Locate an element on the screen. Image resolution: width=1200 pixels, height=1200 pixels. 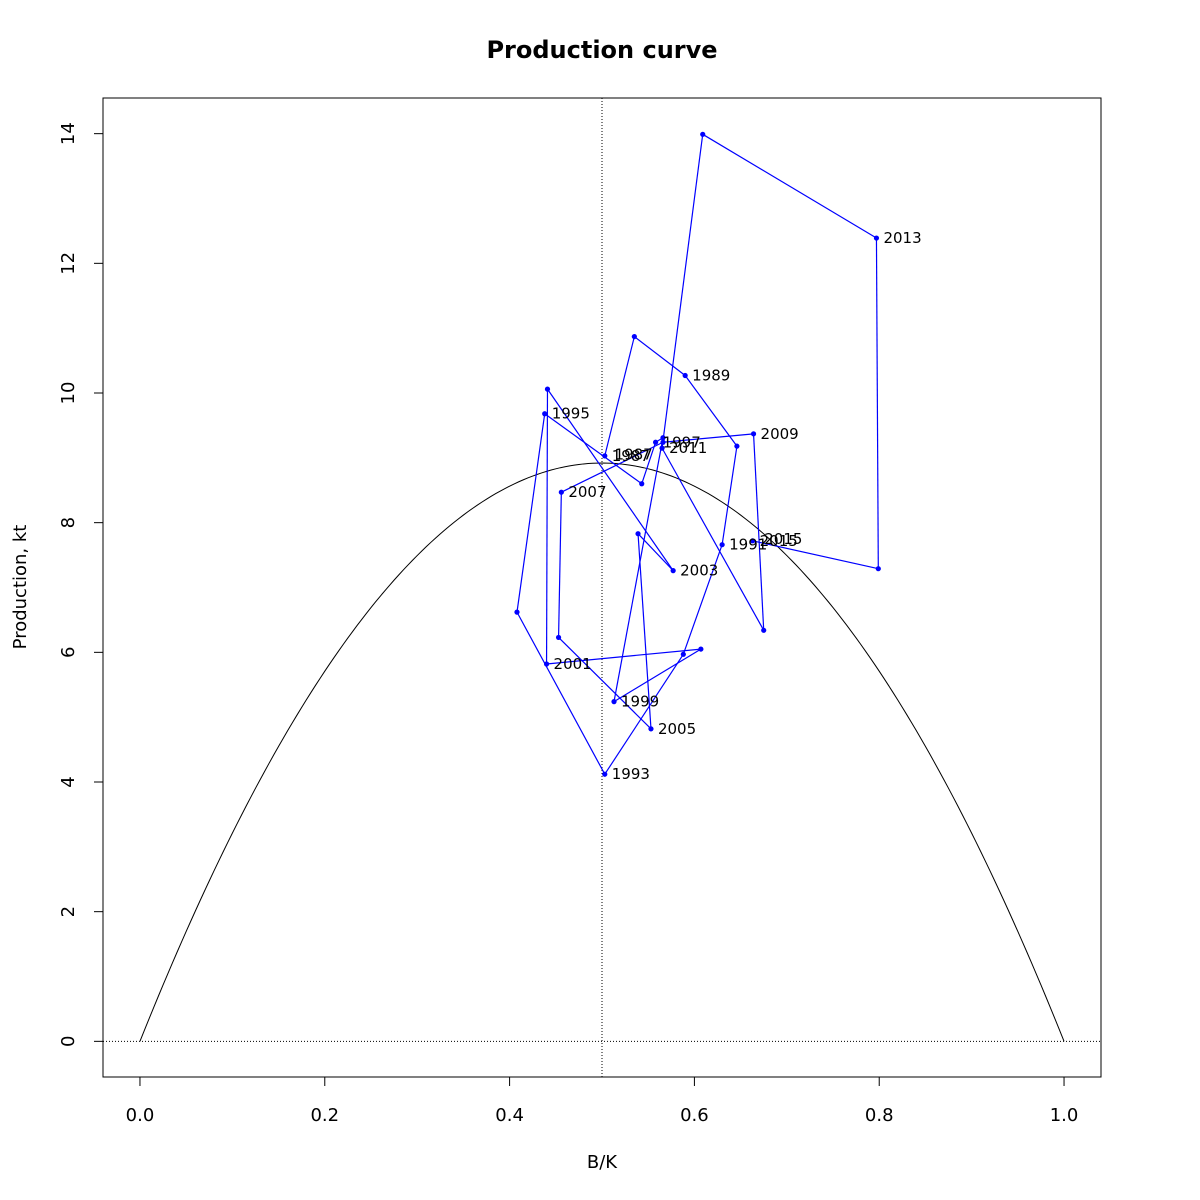
point-label: 1987 is located at coordinates (631, 456).